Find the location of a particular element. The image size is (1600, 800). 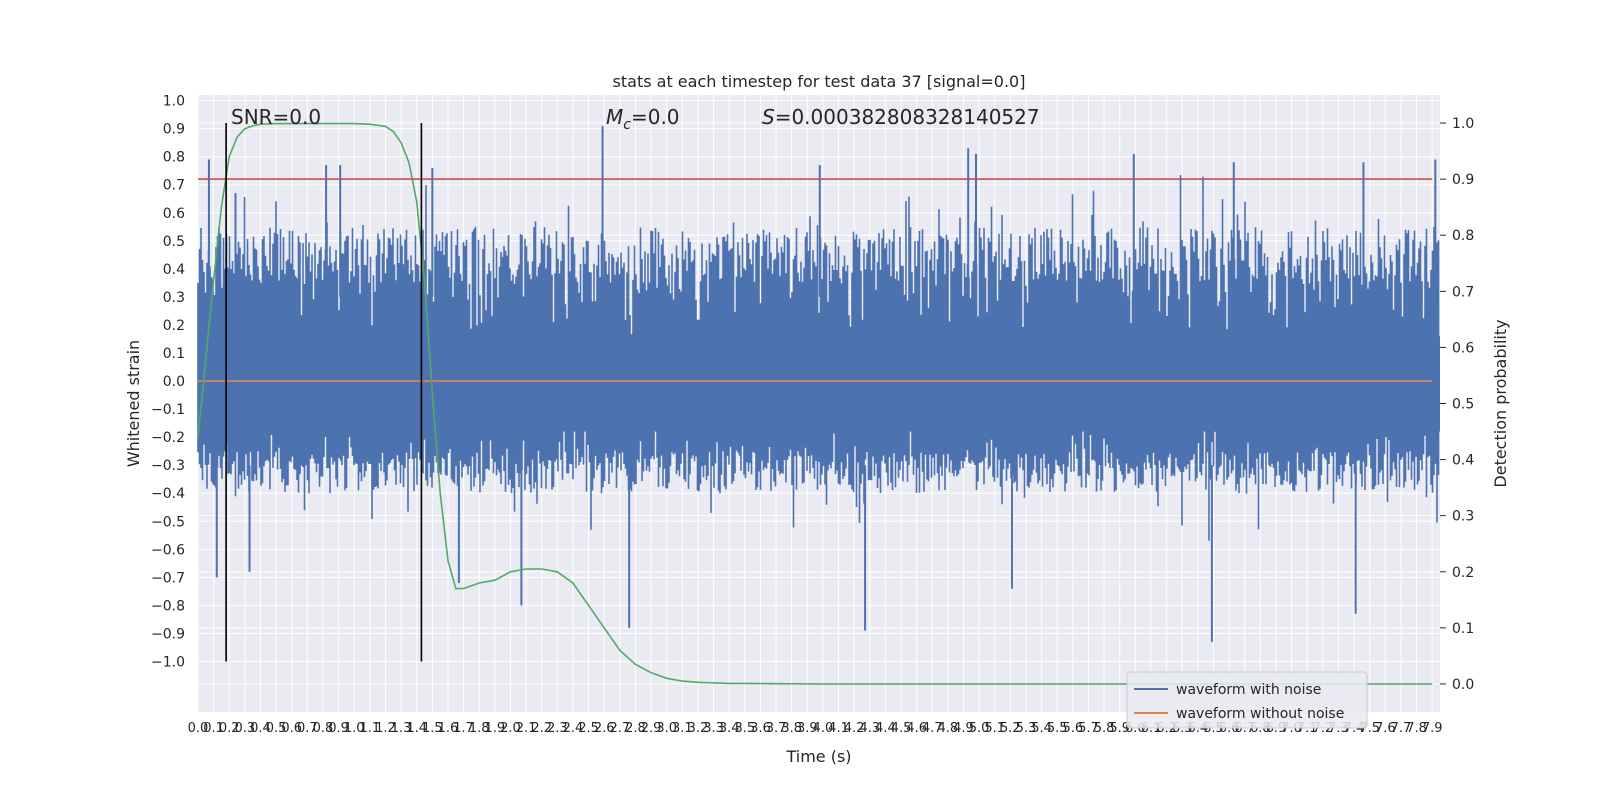

x-tick-label: 1.4 is located at coordinates (416, 728).